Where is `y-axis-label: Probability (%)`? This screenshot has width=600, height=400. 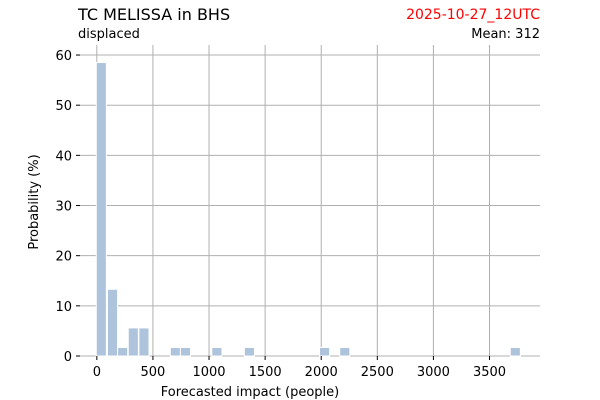 y-axis-label: Probability (%) is located at coordinates (34, 201).